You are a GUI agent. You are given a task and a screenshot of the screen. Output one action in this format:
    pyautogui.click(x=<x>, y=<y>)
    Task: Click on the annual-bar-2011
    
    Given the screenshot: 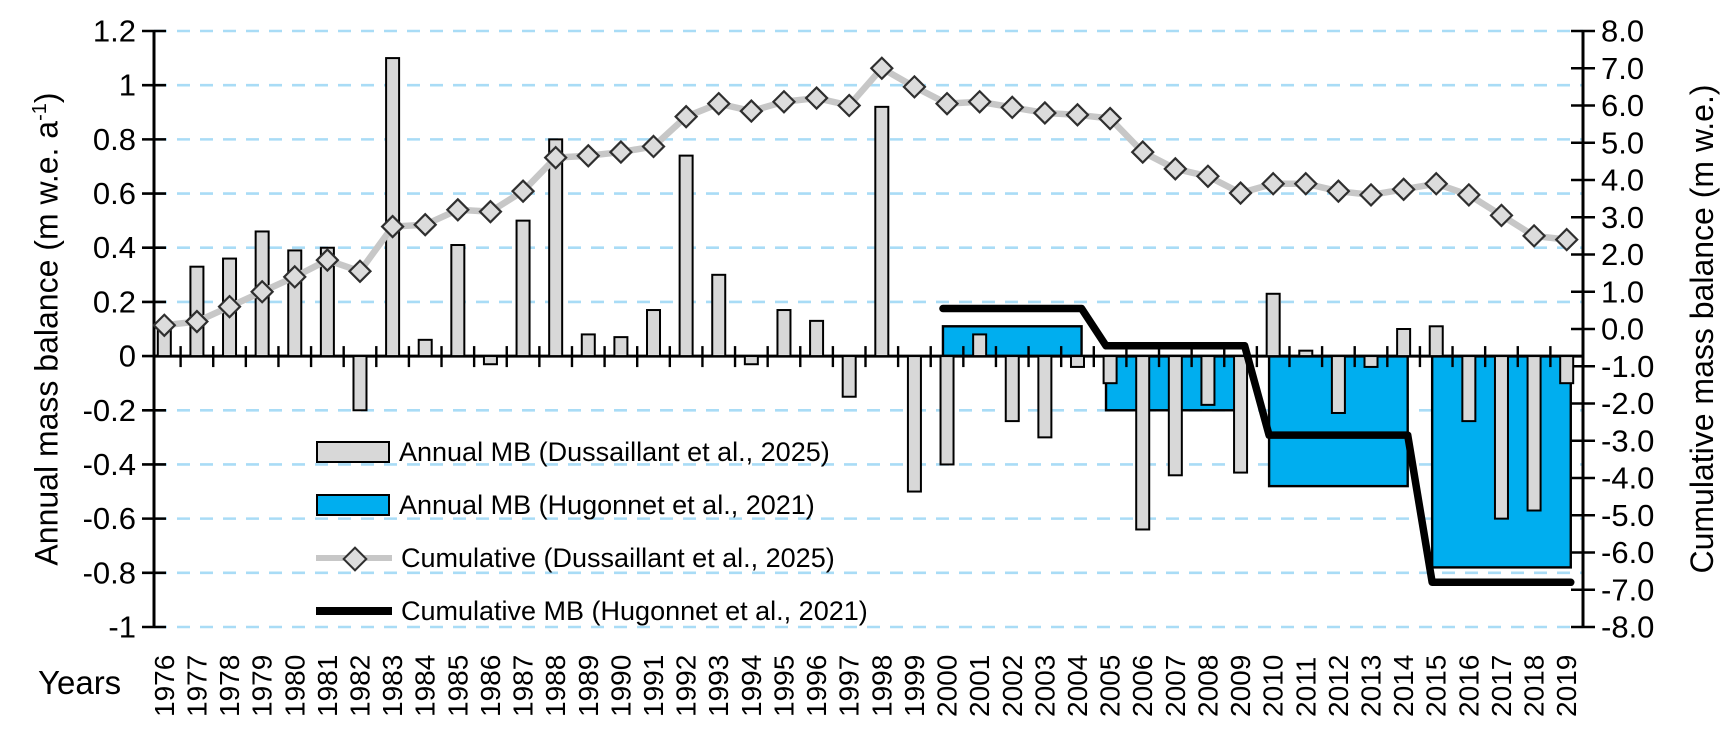 What is the action you would take?
    pyautogui.click(x=1306, y=353)
    